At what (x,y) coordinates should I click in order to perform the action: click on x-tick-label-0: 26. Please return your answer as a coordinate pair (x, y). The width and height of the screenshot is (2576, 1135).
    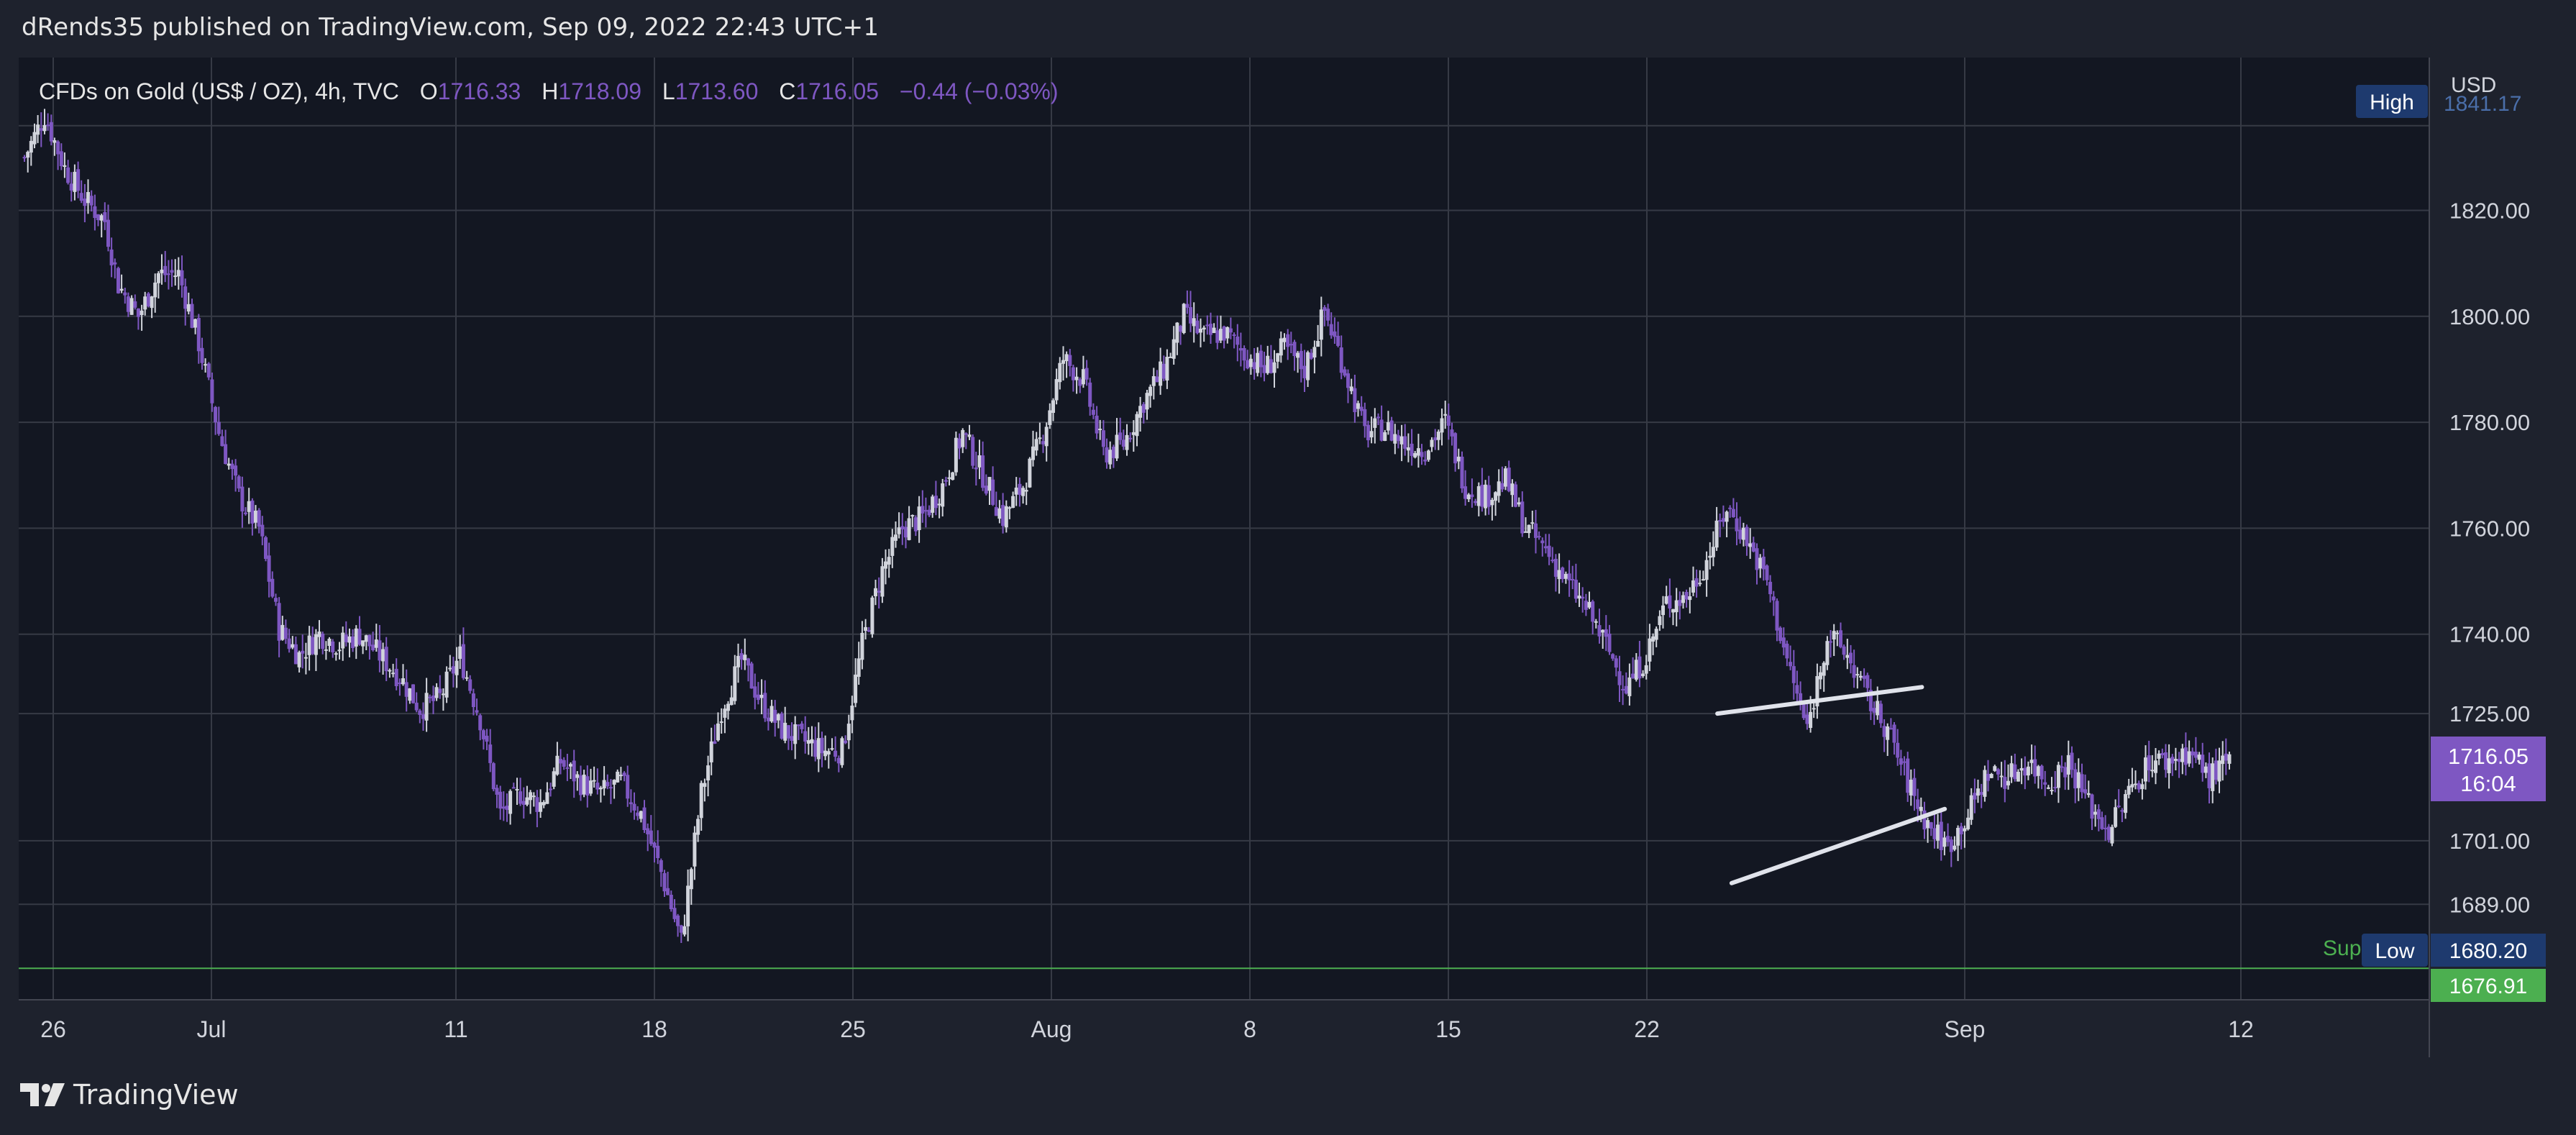
    Looking at the image, I should click on (53, 1029).